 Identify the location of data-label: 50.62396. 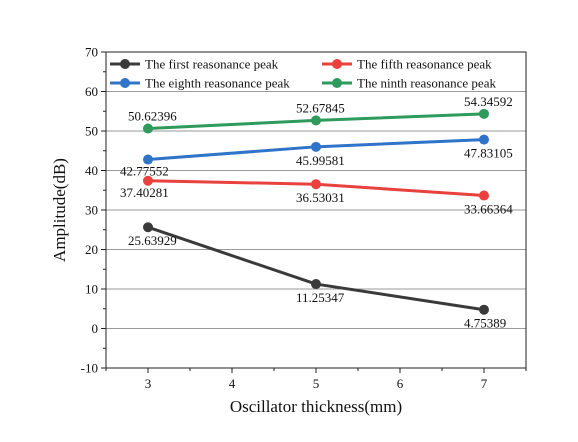
(152, 116).